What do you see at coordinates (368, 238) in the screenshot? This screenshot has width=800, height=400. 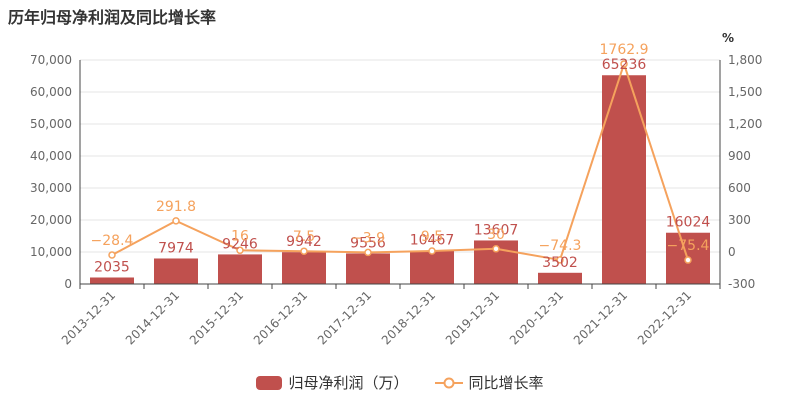 I see `line-data-label: −3.9` at bounding box center [368, 238].